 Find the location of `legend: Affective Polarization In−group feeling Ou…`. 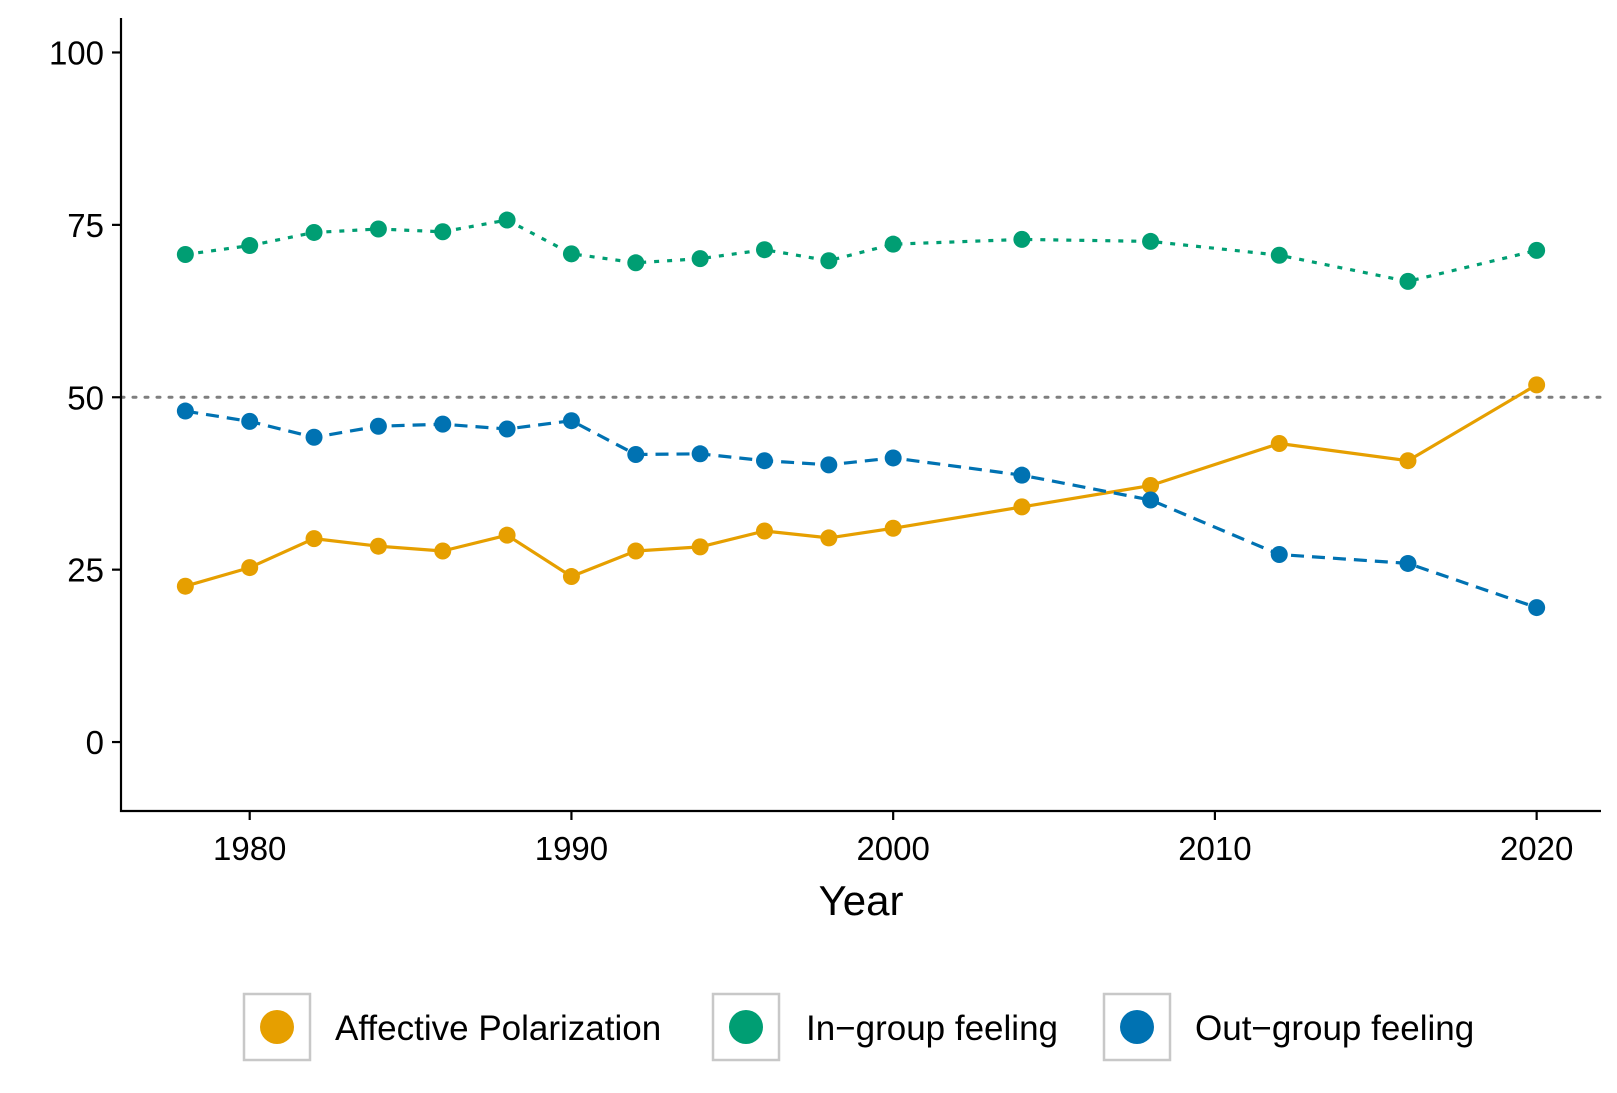

legend: Affective Polarization In−group feeling Ou… is located at coordinates (858, 1027).